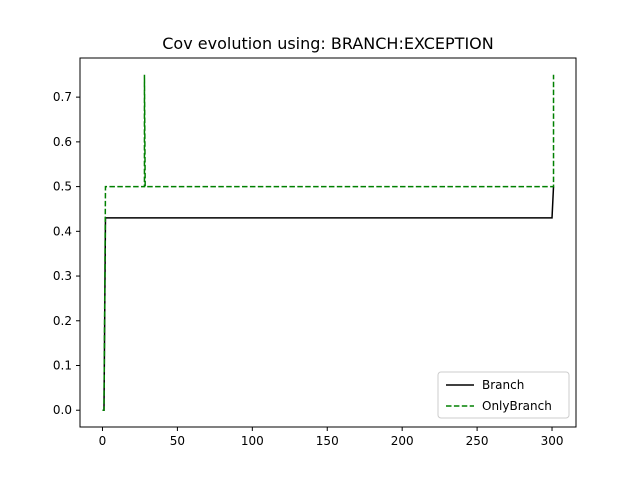 This screenshot has height=480, width=640. What do you see at coordinates (62, 366) in the screenshot?
I see `y-tick-label: 0.1` at bounding box center [62, 366].